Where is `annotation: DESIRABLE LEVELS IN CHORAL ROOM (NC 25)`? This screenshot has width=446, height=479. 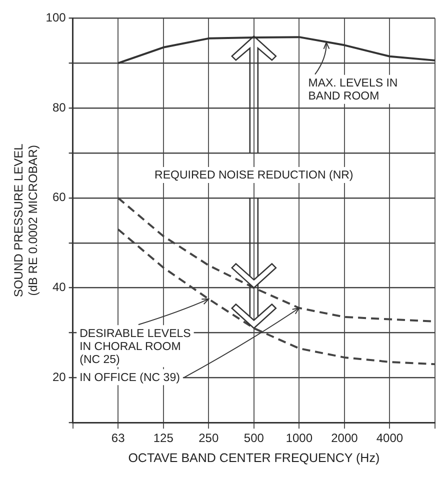 annotation: DESIRABLE LEVELS IN CHORAL ROOM (NC 25) is located at coordinates (136, 347).